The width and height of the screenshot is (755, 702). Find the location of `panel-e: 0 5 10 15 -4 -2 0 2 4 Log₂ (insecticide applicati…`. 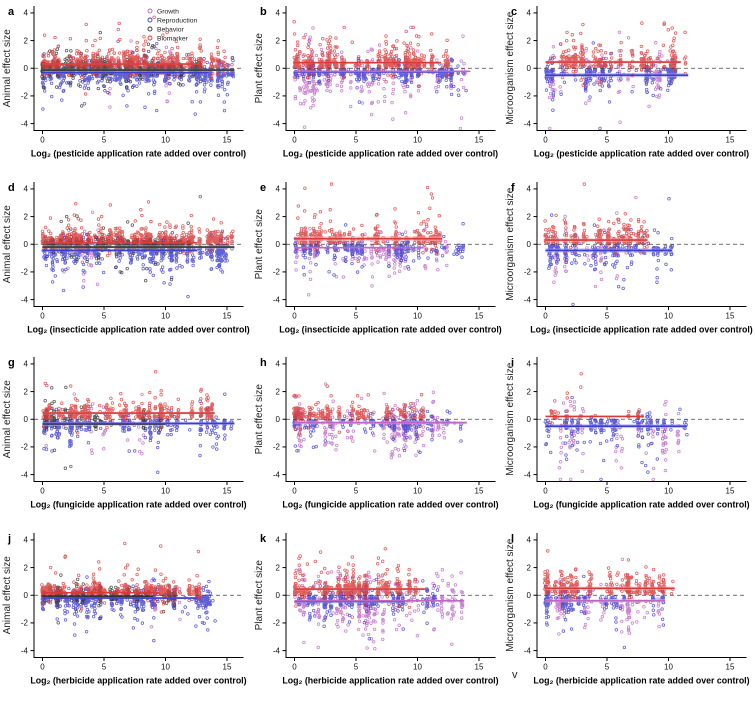

panel-e: 0 5 10 15 -4 -2 0 2 4 Log₂ (insecticide applicati… is located at coordinates (378, 264).